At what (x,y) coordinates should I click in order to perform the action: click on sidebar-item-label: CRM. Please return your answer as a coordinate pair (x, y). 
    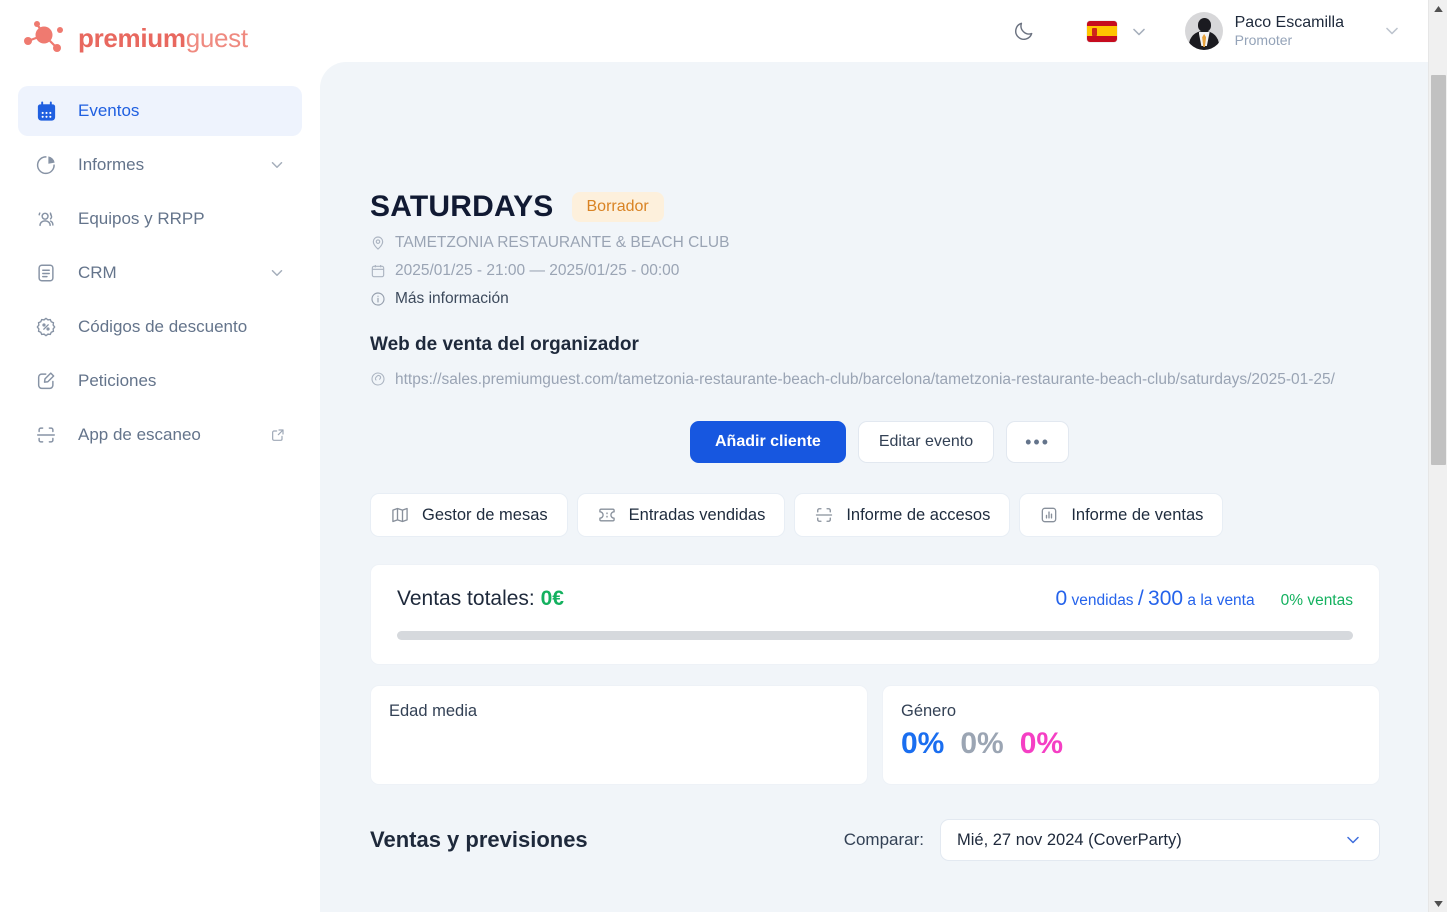
    Looking at the image, I should click on (97, 272).